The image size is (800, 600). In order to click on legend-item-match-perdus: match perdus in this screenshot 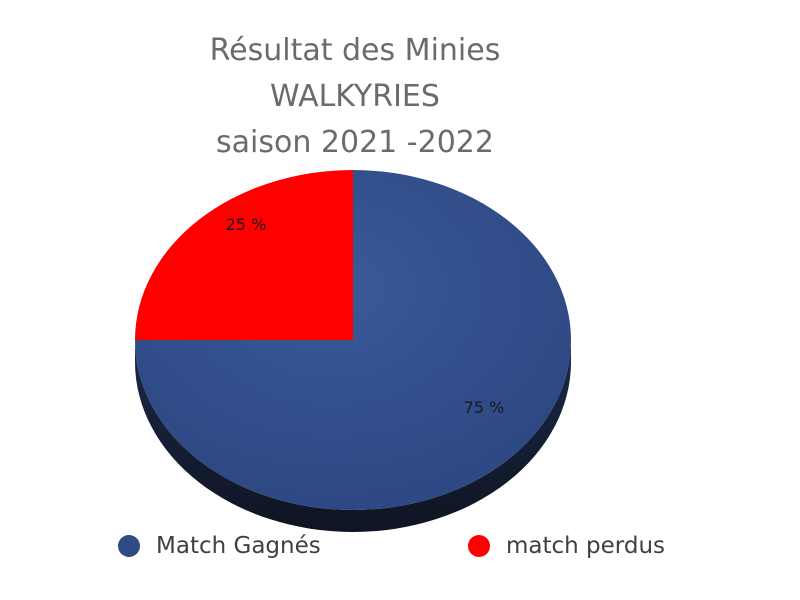, I will do `click(566, 546)`.